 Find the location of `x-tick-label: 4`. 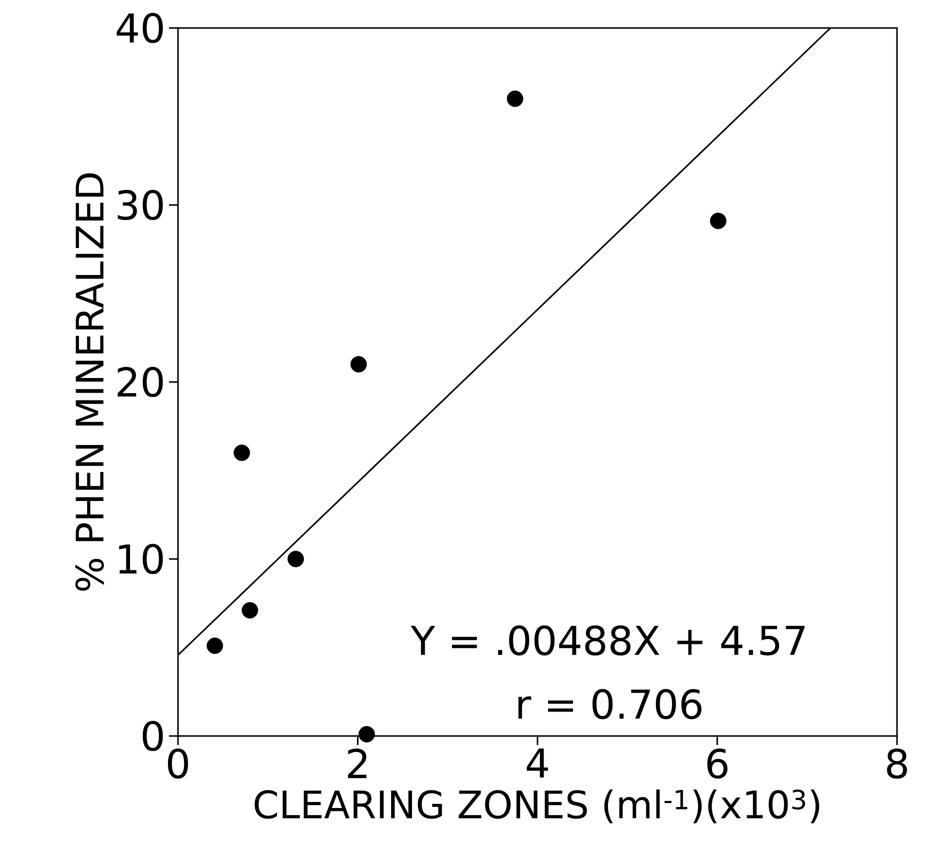

x-tick-label: 4 is located at coordinates (537, 763).